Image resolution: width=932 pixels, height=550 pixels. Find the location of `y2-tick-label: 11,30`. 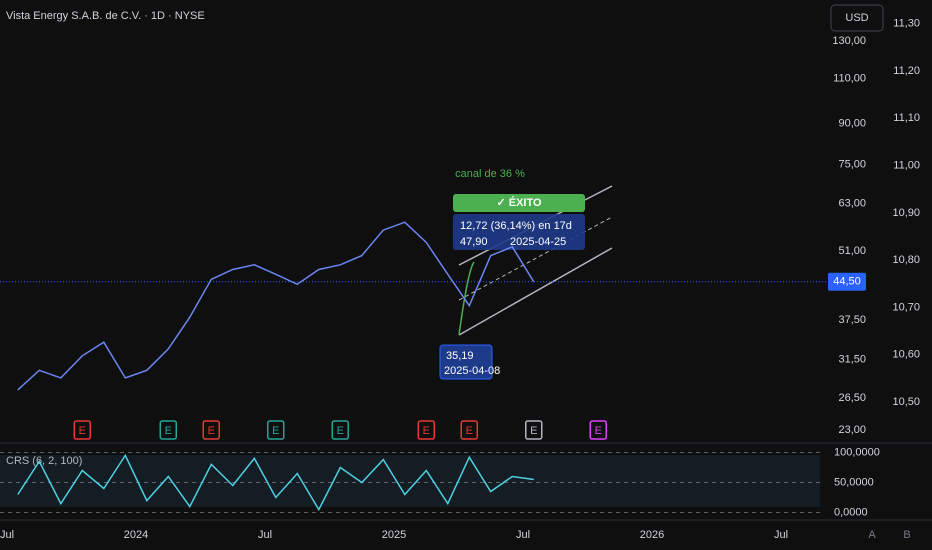

y2-tick-label: 11,30 is located at coordinates (906, 24).